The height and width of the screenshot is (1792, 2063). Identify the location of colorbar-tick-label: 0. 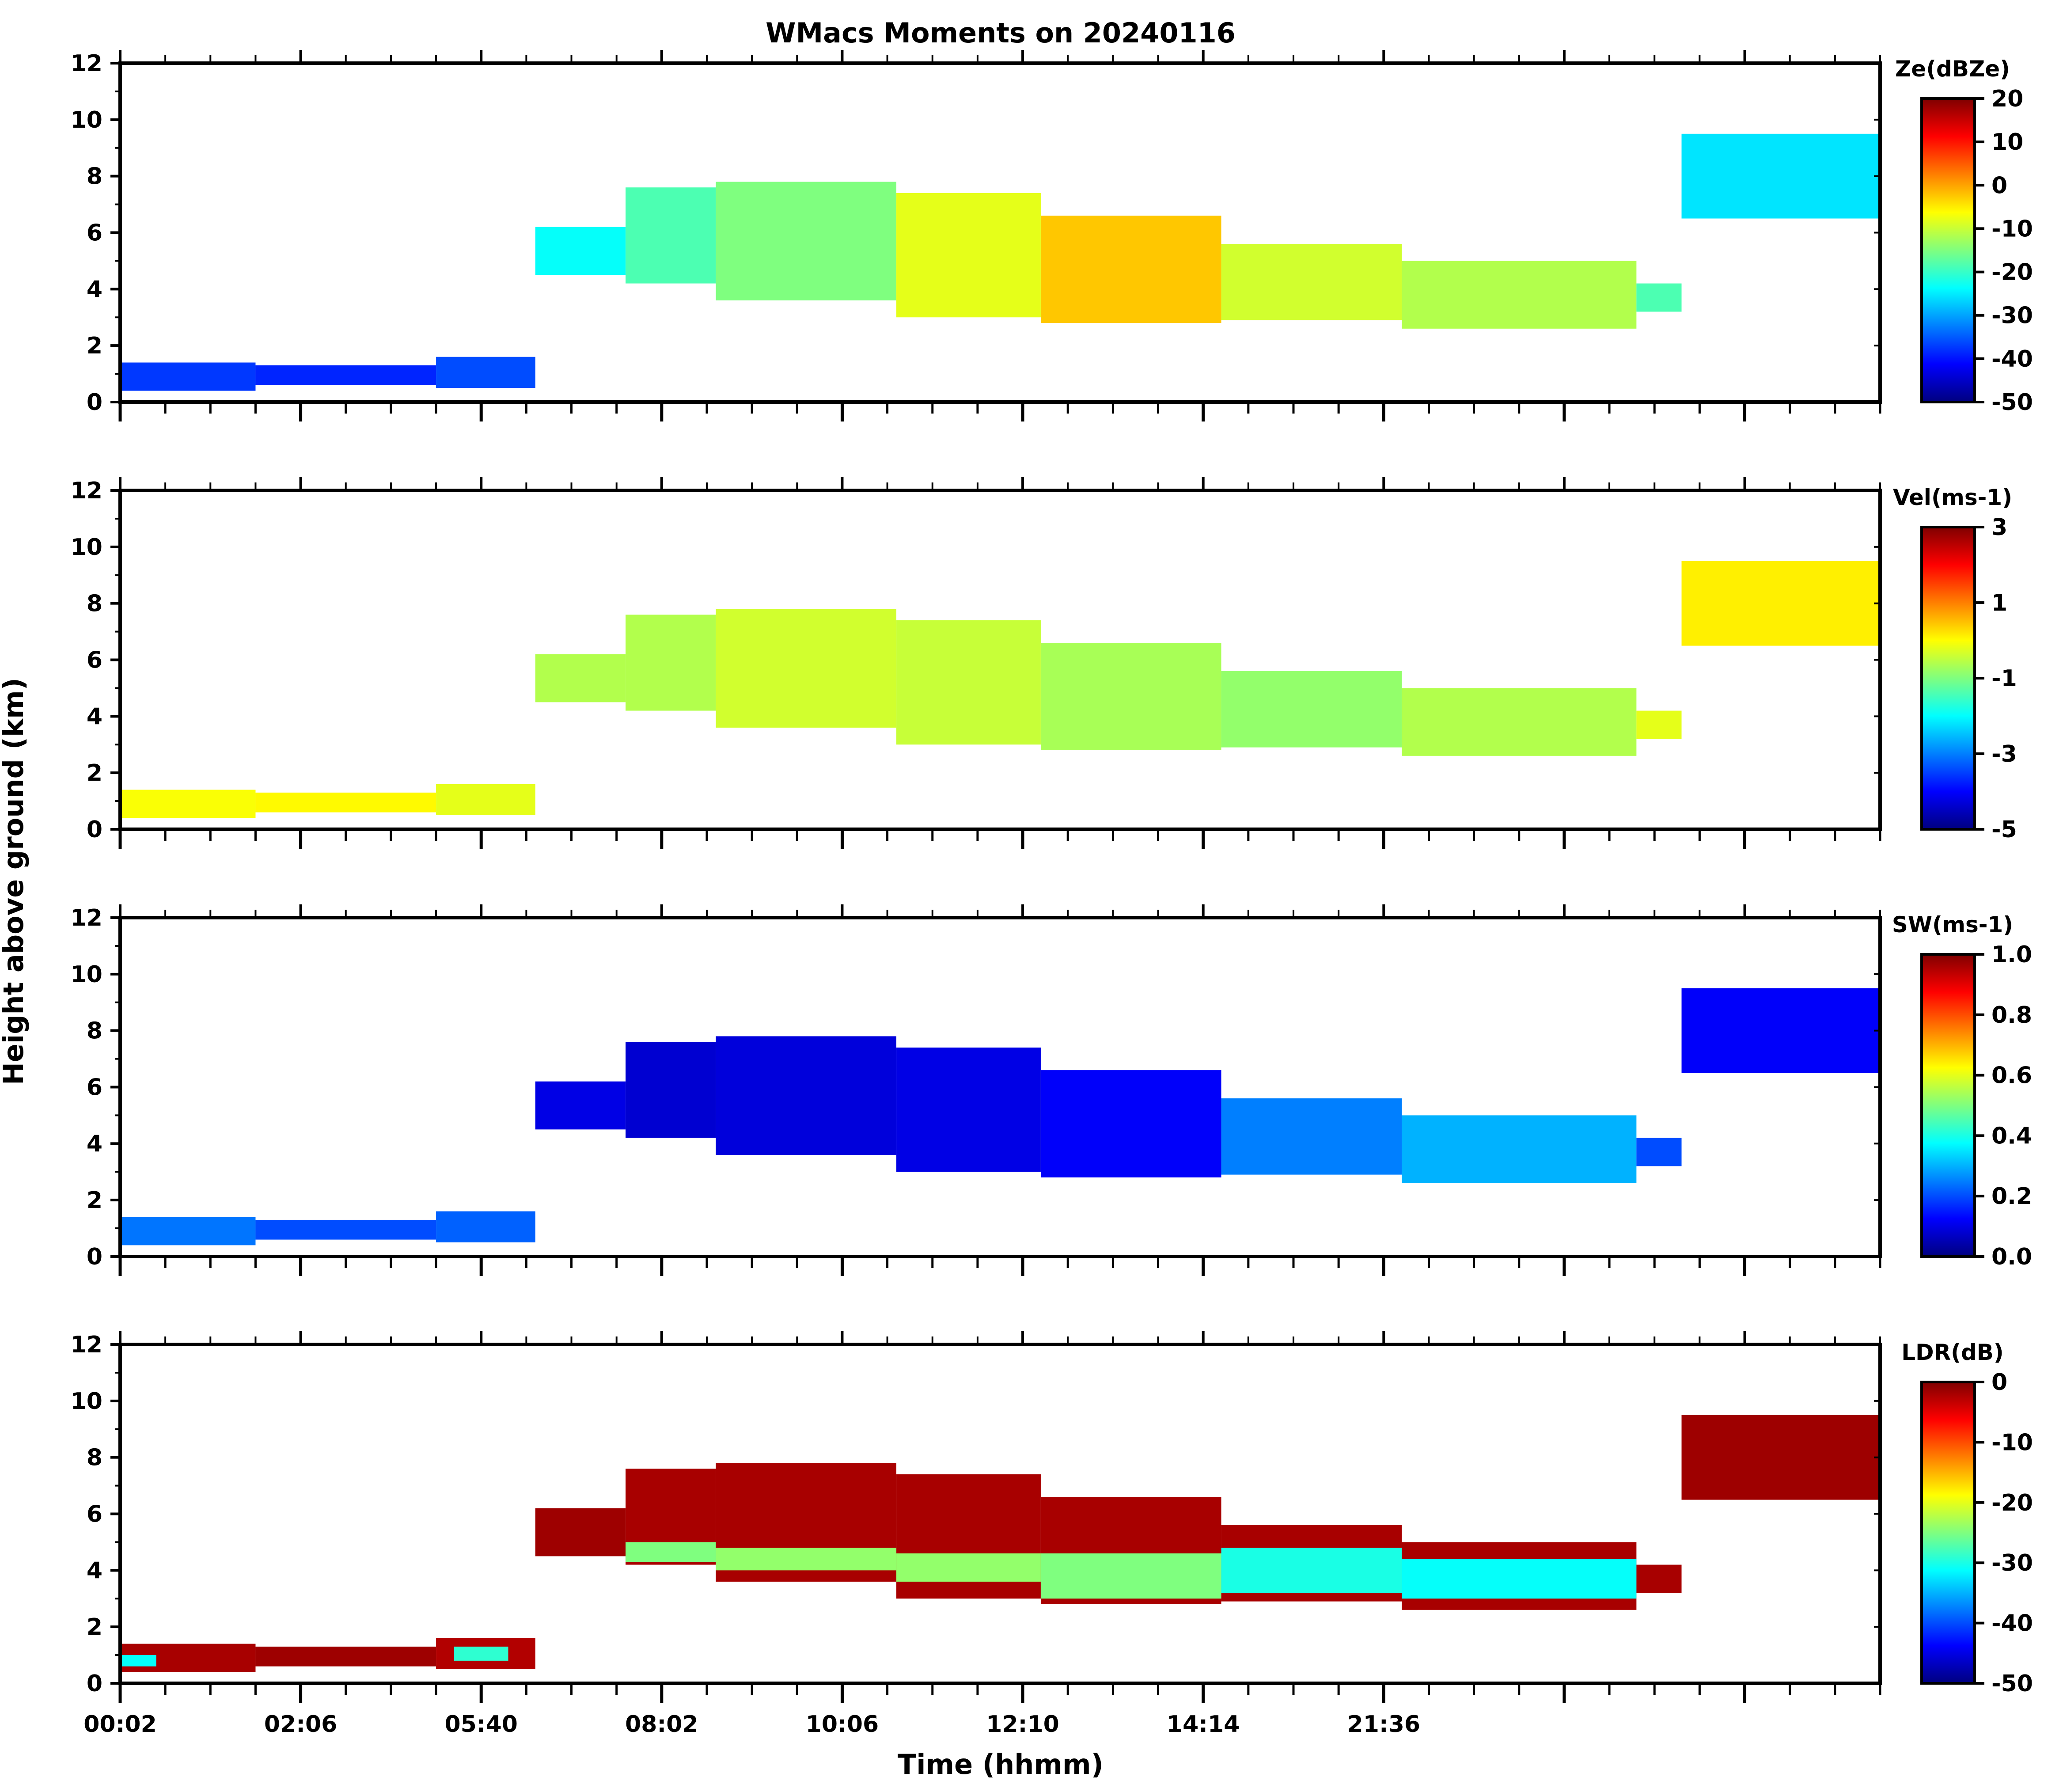
(1999, 185).